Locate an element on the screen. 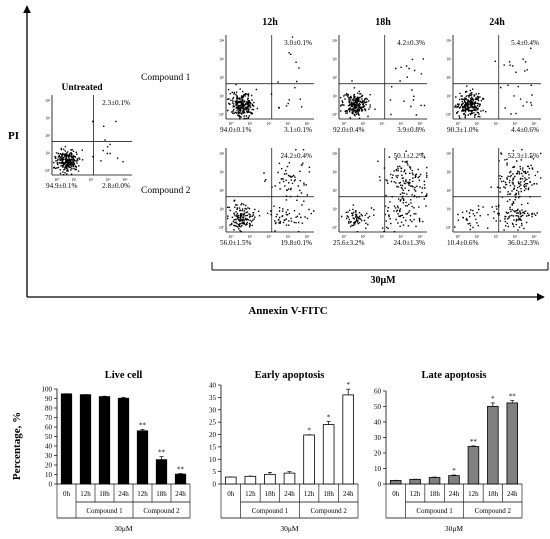 This screenshot has height=539, width=550. q4-percent: 19.8±0.1% is located at coordinates (297, 243).